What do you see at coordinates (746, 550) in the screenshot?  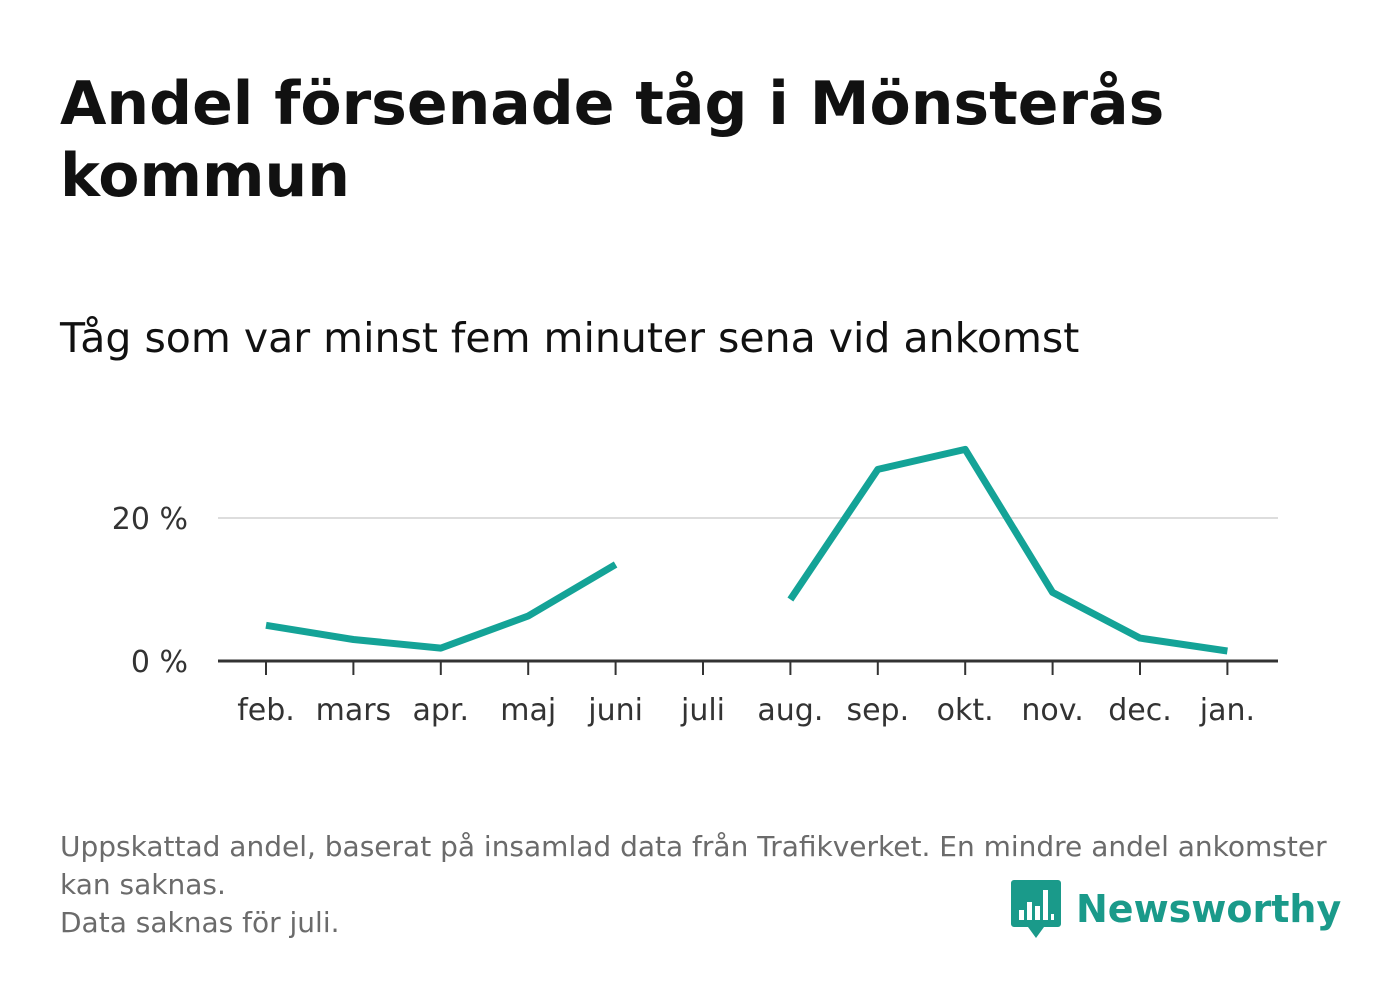 I see `series-lines` at bounding box center [746, 550].